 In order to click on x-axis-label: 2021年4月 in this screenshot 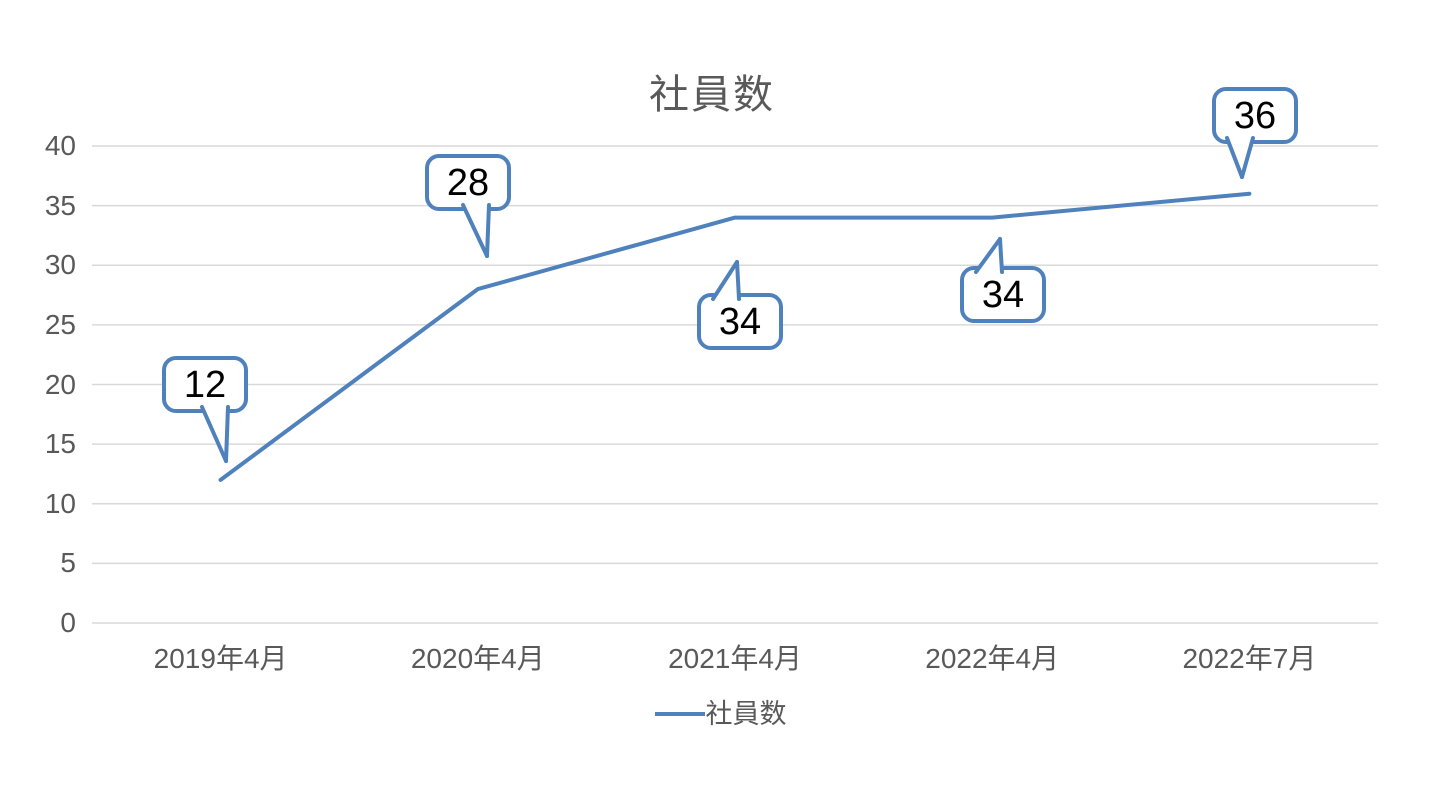, I will do `click(735, 658)`.